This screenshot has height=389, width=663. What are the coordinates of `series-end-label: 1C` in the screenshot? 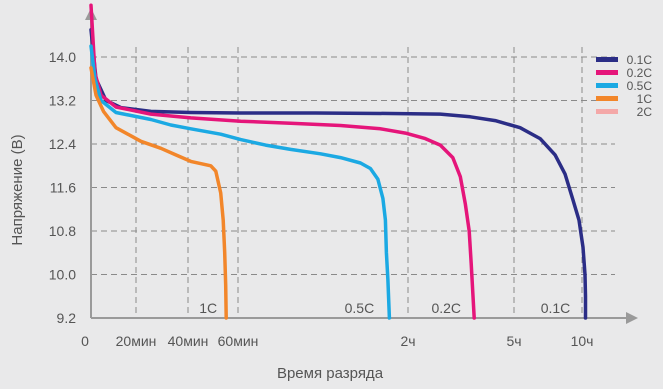 It's located at (208, 308).